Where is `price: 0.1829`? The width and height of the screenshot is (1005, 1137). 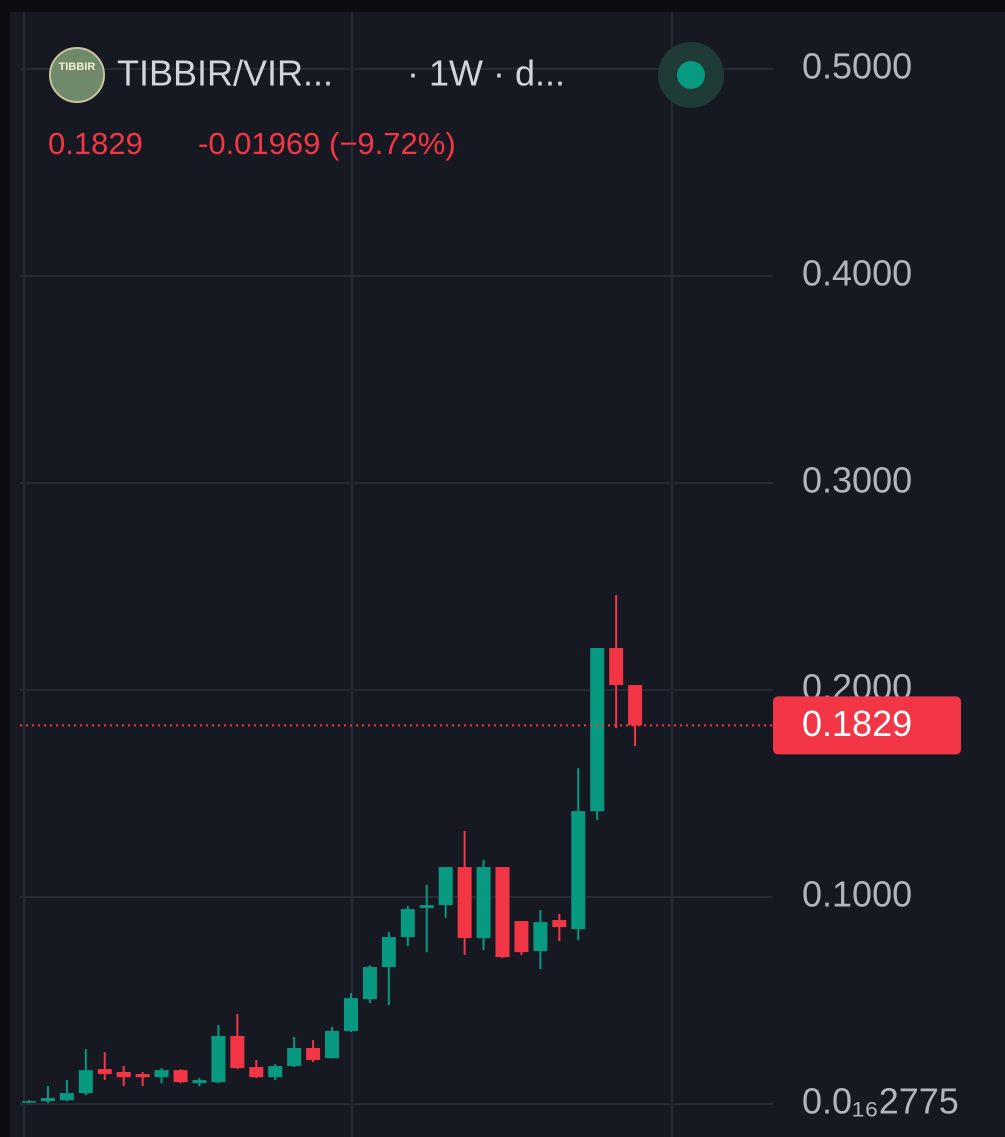
price: 0.1829 is located at coordinates (95, 143).